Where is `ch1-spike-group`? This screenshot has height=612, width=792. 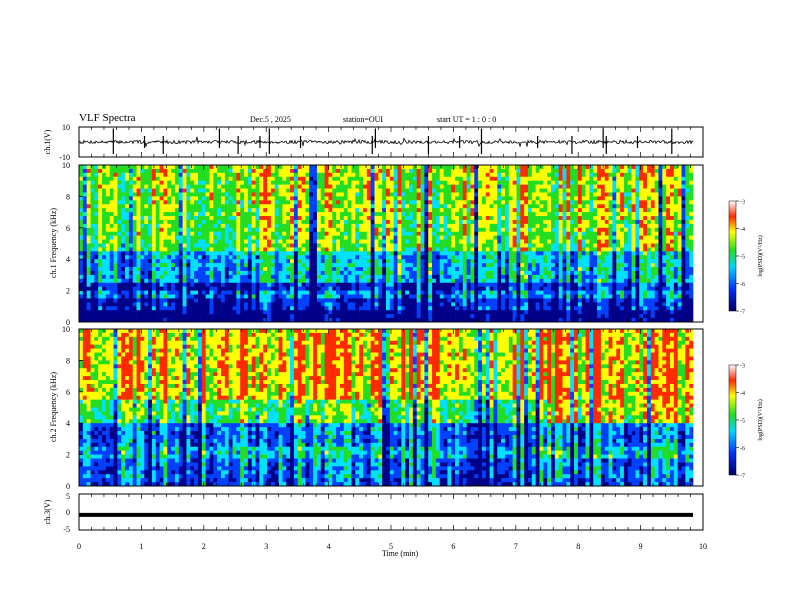
ch1-spike-group is located at coordinates (392, 141).